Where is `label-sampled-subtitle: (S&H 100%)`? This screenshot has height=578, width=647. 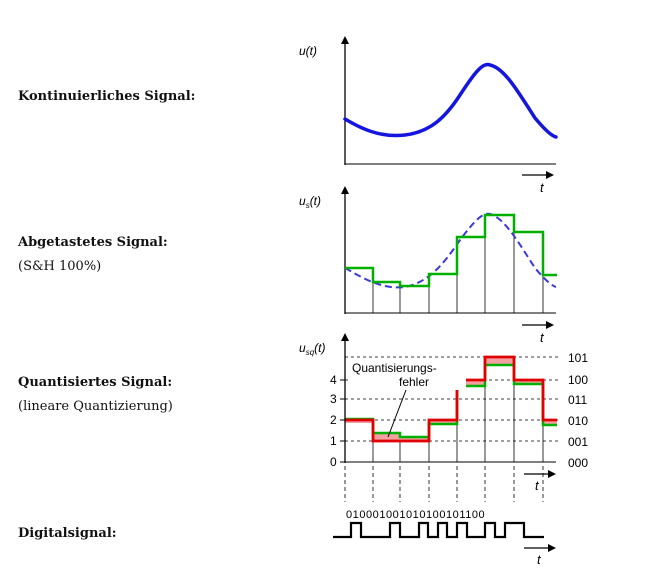
label-sampled-subtitle: (S&H 100%) is located at coordinates (60, 266).